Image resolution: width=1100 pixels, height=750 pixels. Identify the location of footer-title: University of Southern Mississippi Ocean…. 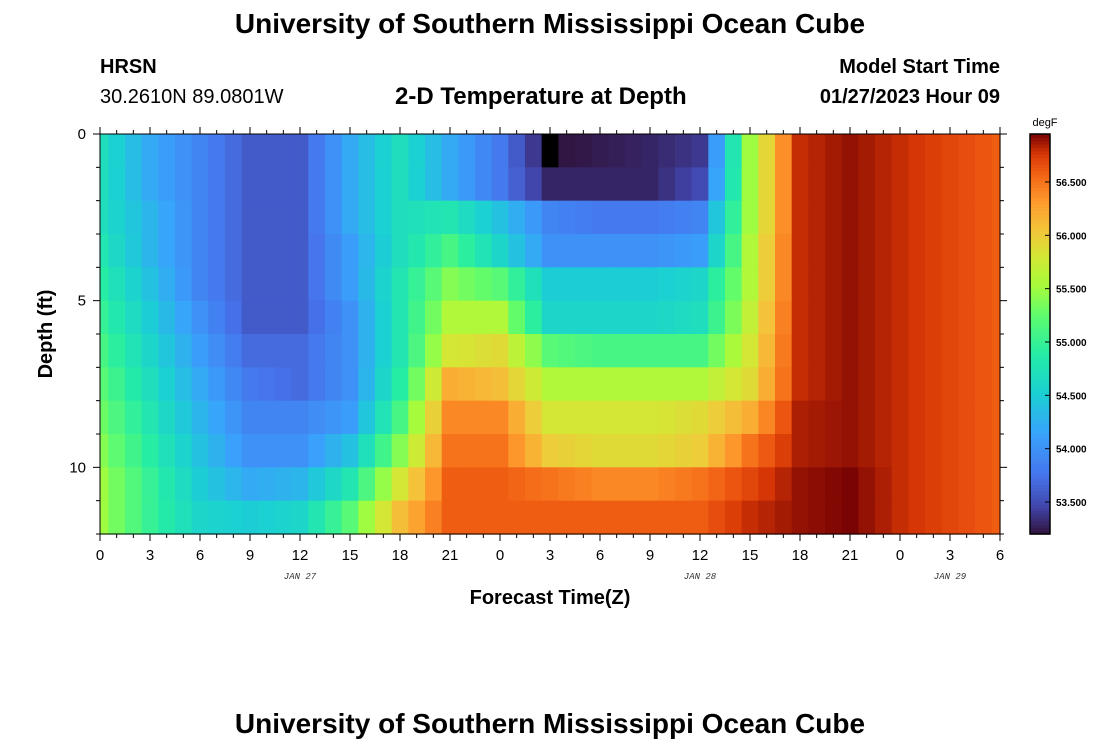
(550, 723).